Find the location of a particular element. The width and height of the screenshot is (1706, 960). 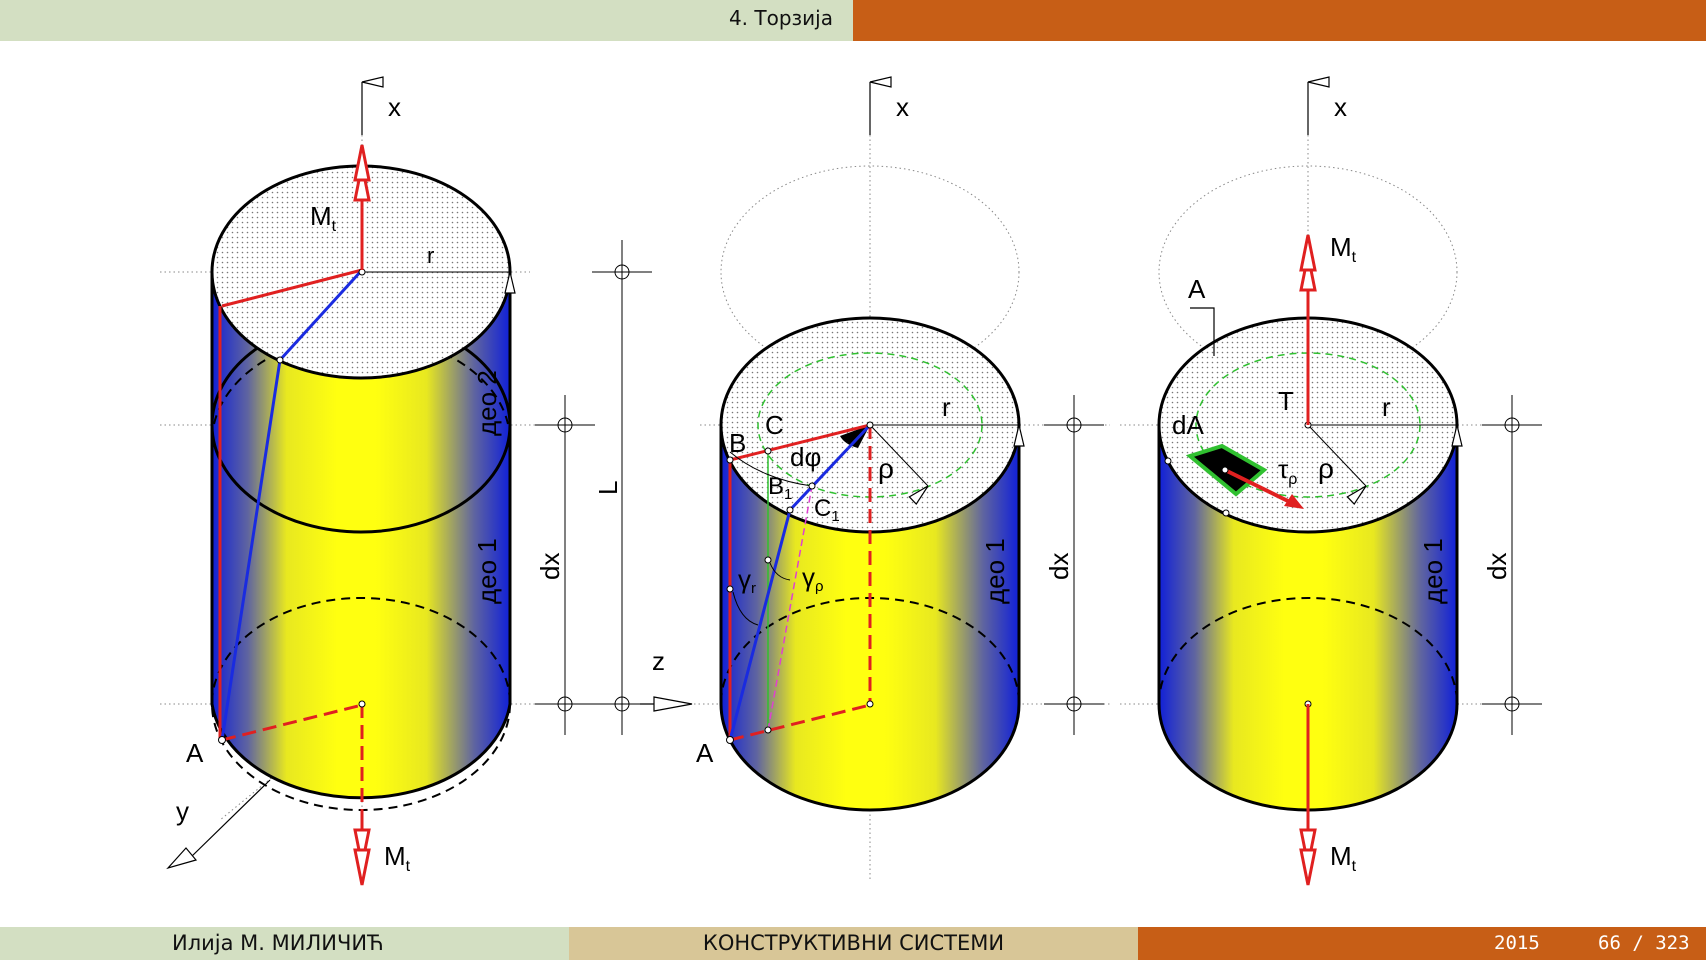

x-axis-label: x is located at coordinates (394, 107).